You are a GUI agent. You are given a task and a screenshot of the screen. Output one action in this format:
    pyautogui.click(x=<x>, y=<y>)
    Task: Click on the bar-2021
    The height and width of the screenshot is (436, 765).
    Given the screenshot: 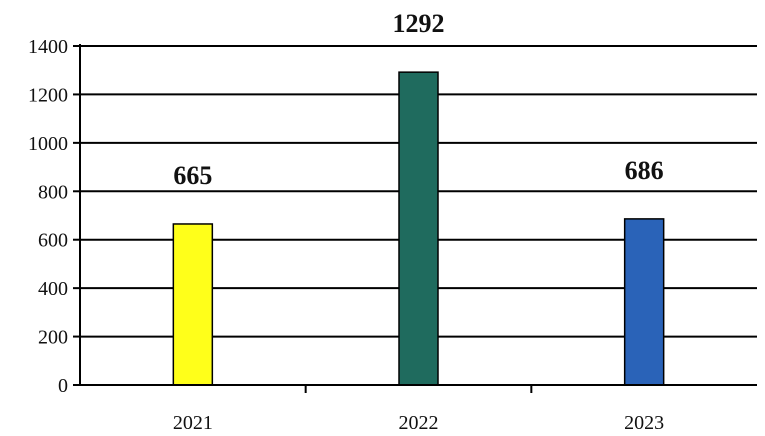 What is the action you would take?
    pyautogui.click(x=193, y=304)
    